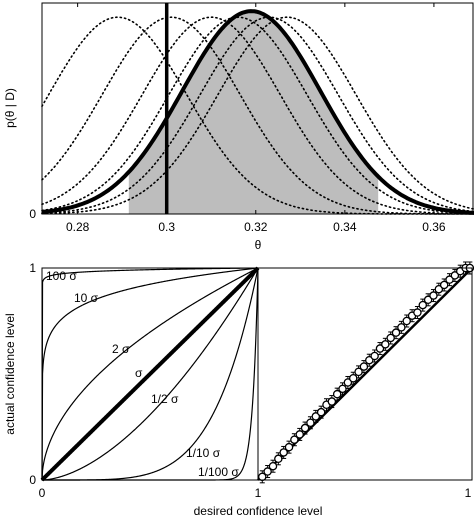 The height and width of the screenshot is (521, 474). Describe the element at coordinates (165, 399) in the screenshot. I see `curve-label: 1/2 σ` at that location.